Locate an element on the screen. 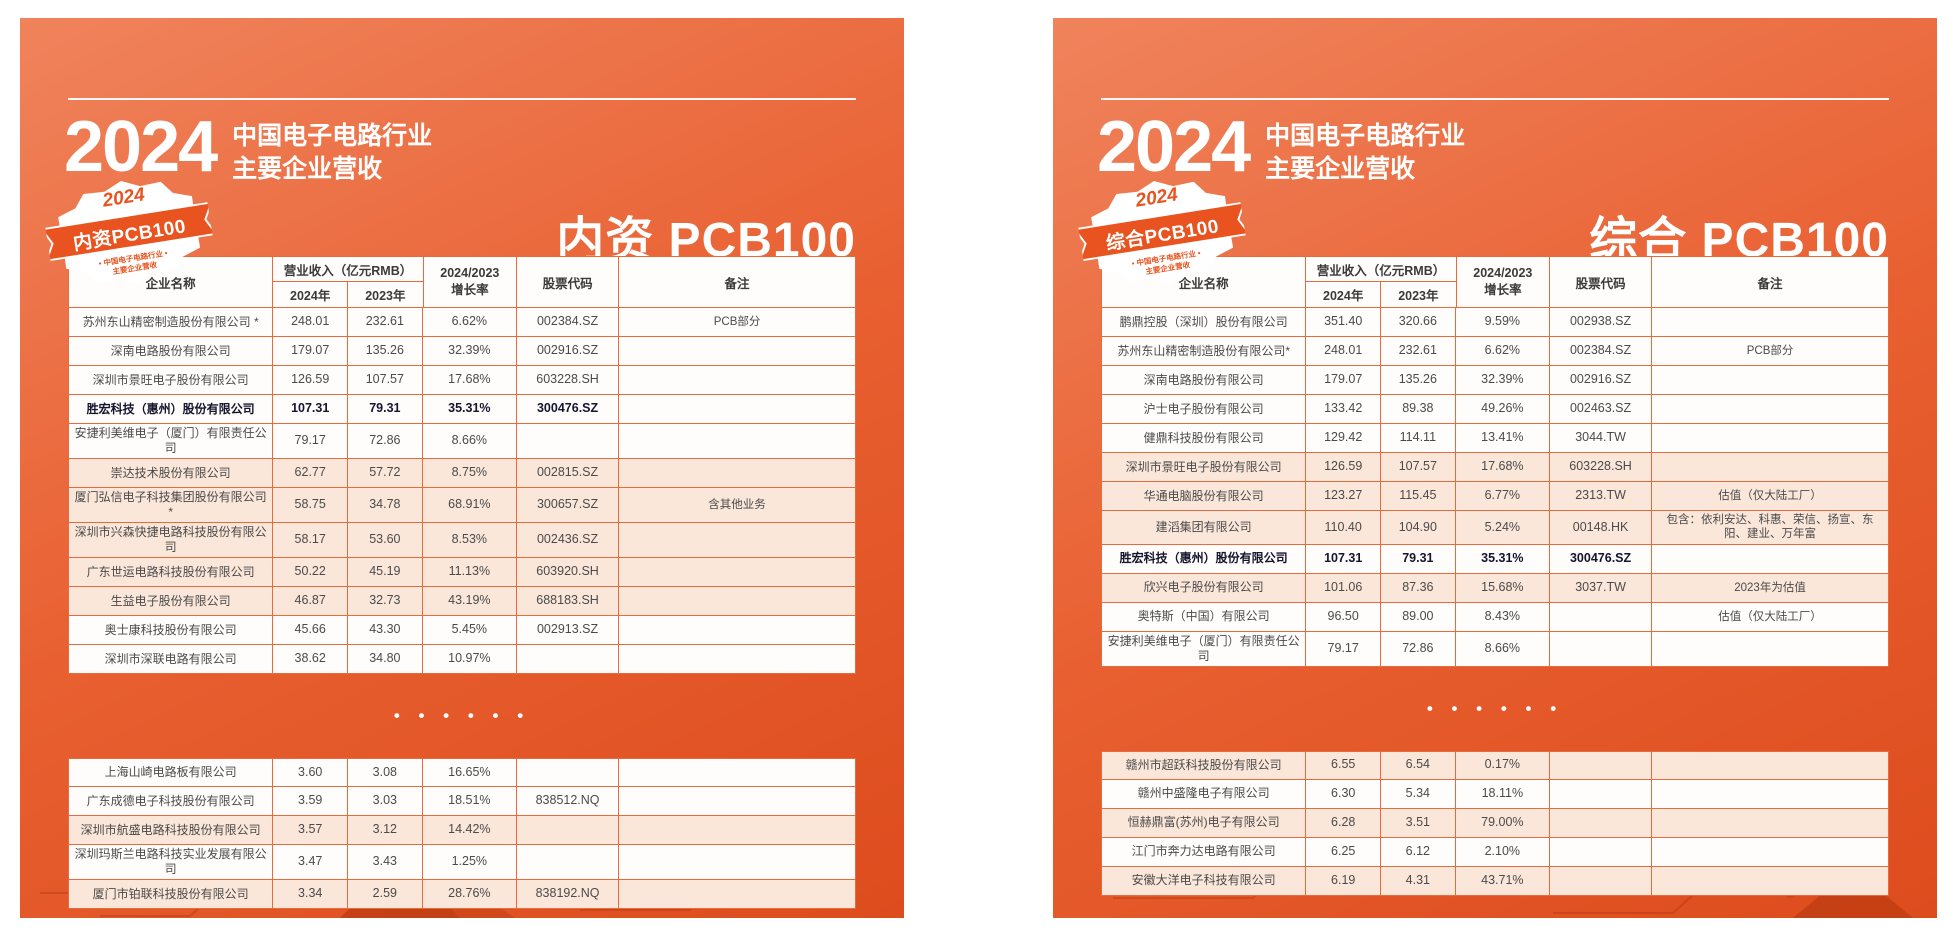  title-subtitle: 中国电子电路行业 主要企业营收 is located at coordinates (1365, 152).